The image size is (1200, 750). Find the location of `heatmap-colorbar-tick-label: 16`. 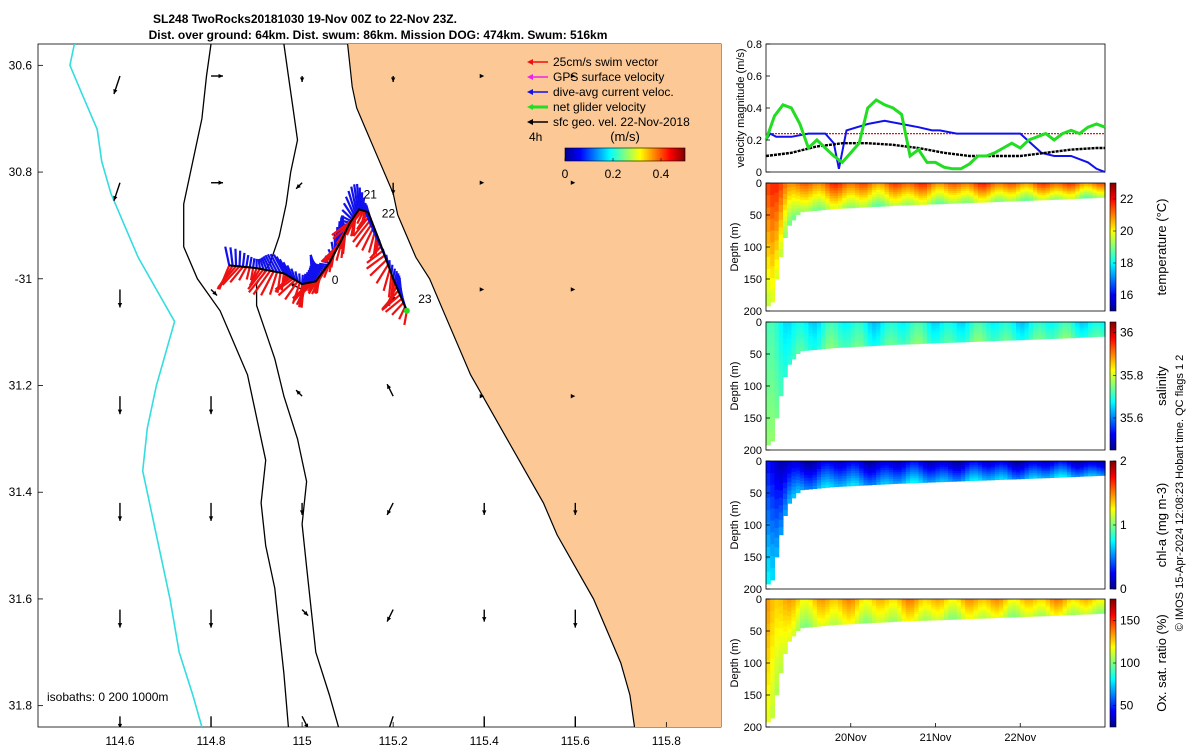

heatmap-colorbar-tick-label: 16 is located at coordinates (1127, 295).